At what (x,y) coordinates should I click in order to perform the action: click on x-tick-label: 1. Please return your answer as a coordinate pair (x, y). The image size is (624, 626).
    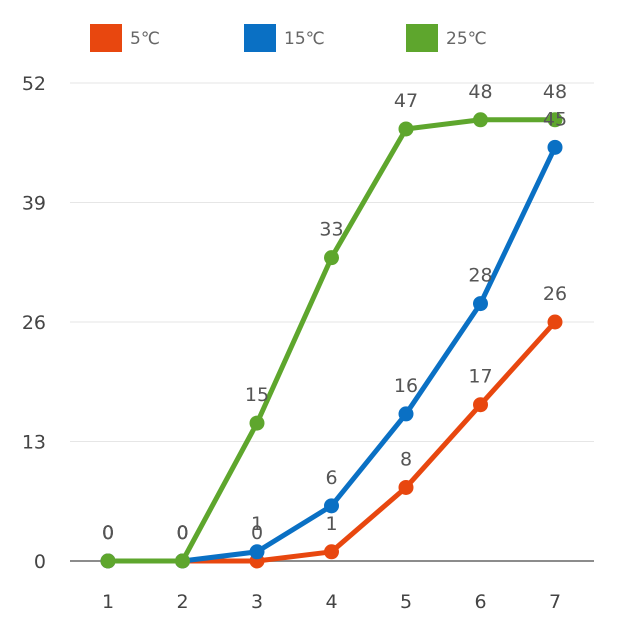
    Looking at the image, I should click on (108, 602).